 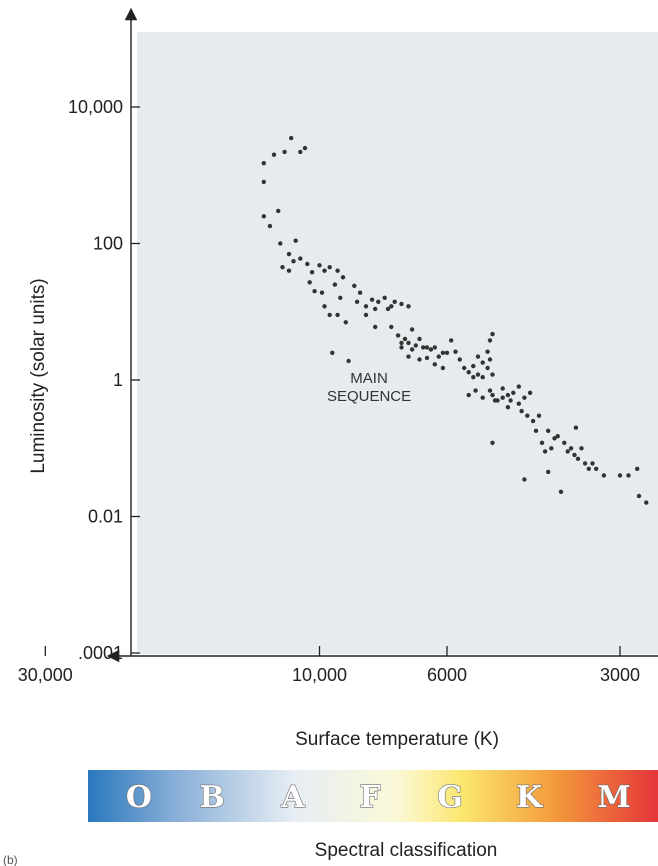 What do you see at coordinates (406, 850) in the screenshot?
I see `spectral-classification-label: Spectral classification` at bounding box center [406, 850].